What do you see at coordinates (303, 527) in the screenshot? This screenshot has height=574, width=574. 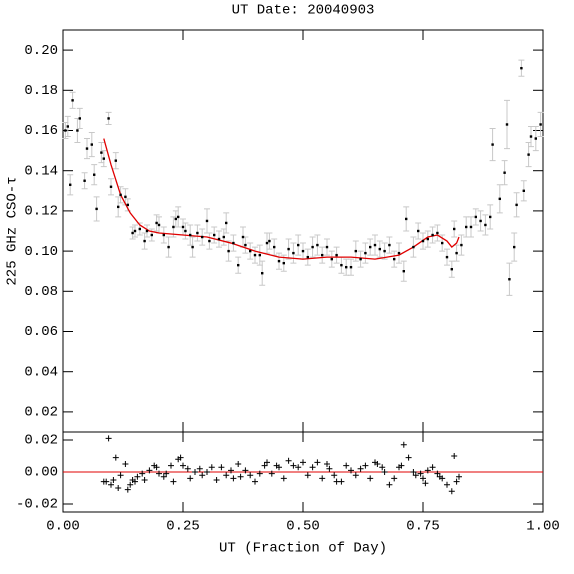 I see `x-tick-label: 0.50` at bounding box center [303, 527].